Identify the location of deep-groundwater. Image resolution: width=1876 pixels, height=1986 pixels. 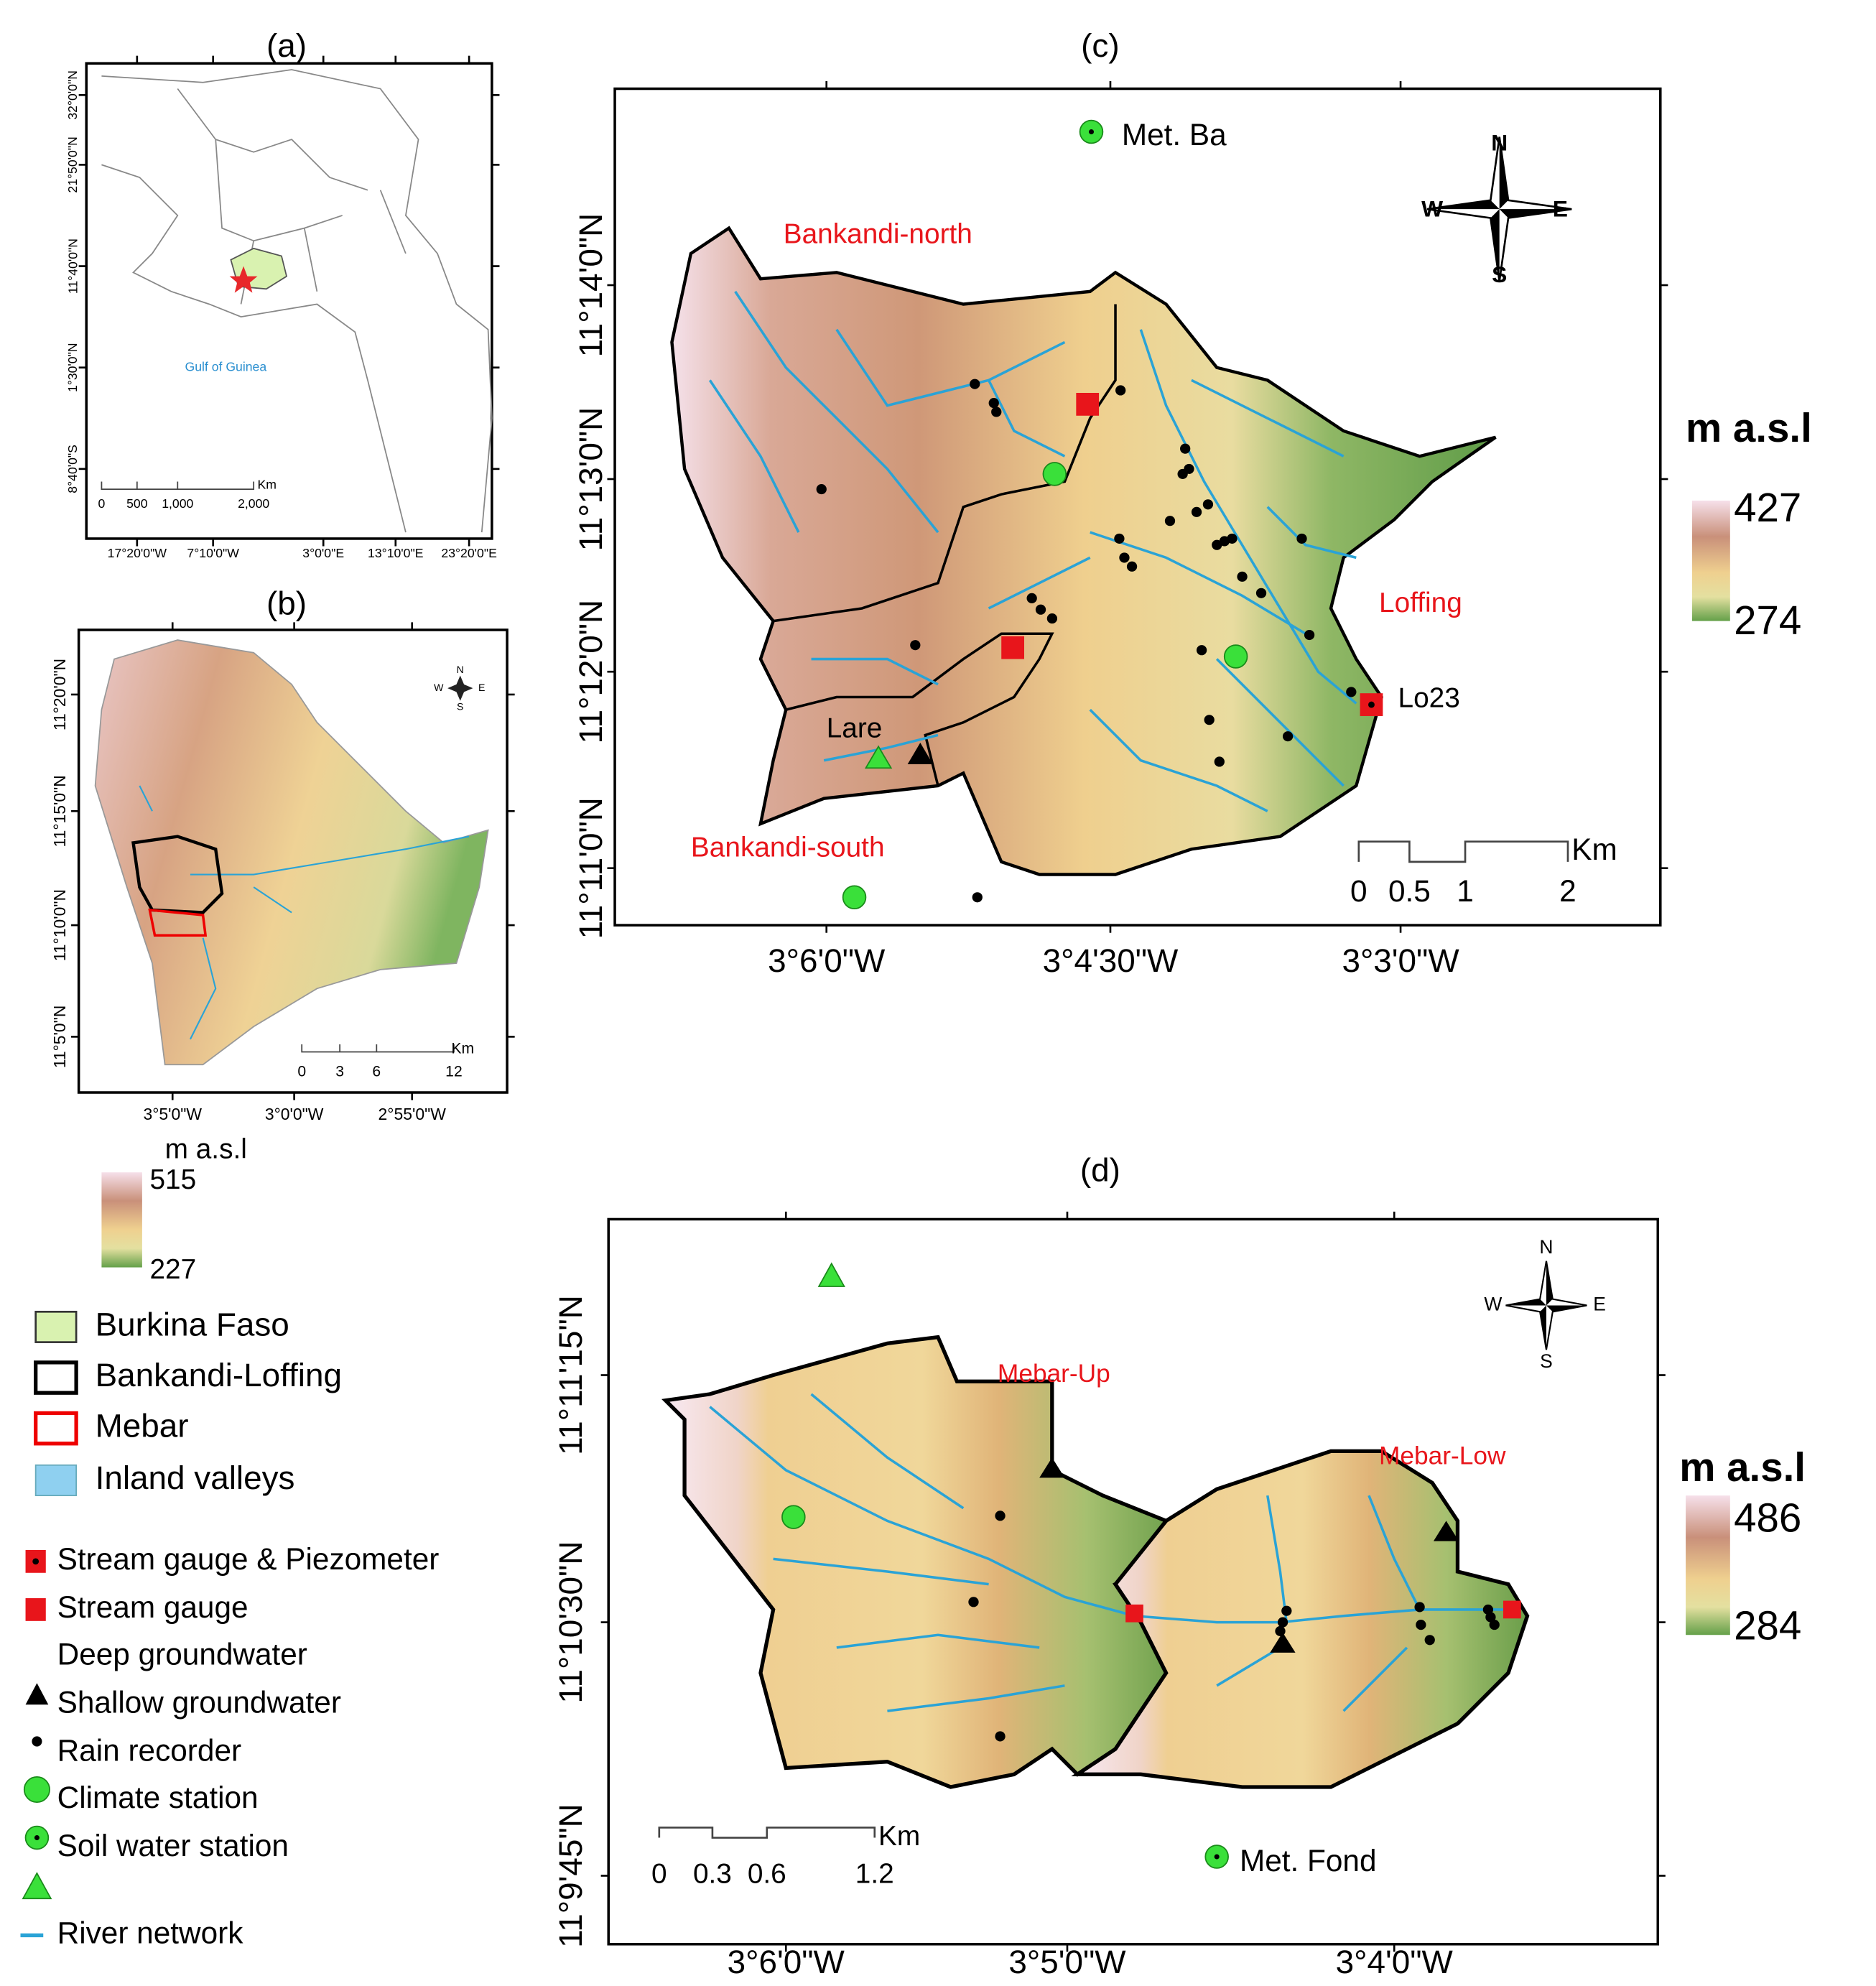
(920, 754).